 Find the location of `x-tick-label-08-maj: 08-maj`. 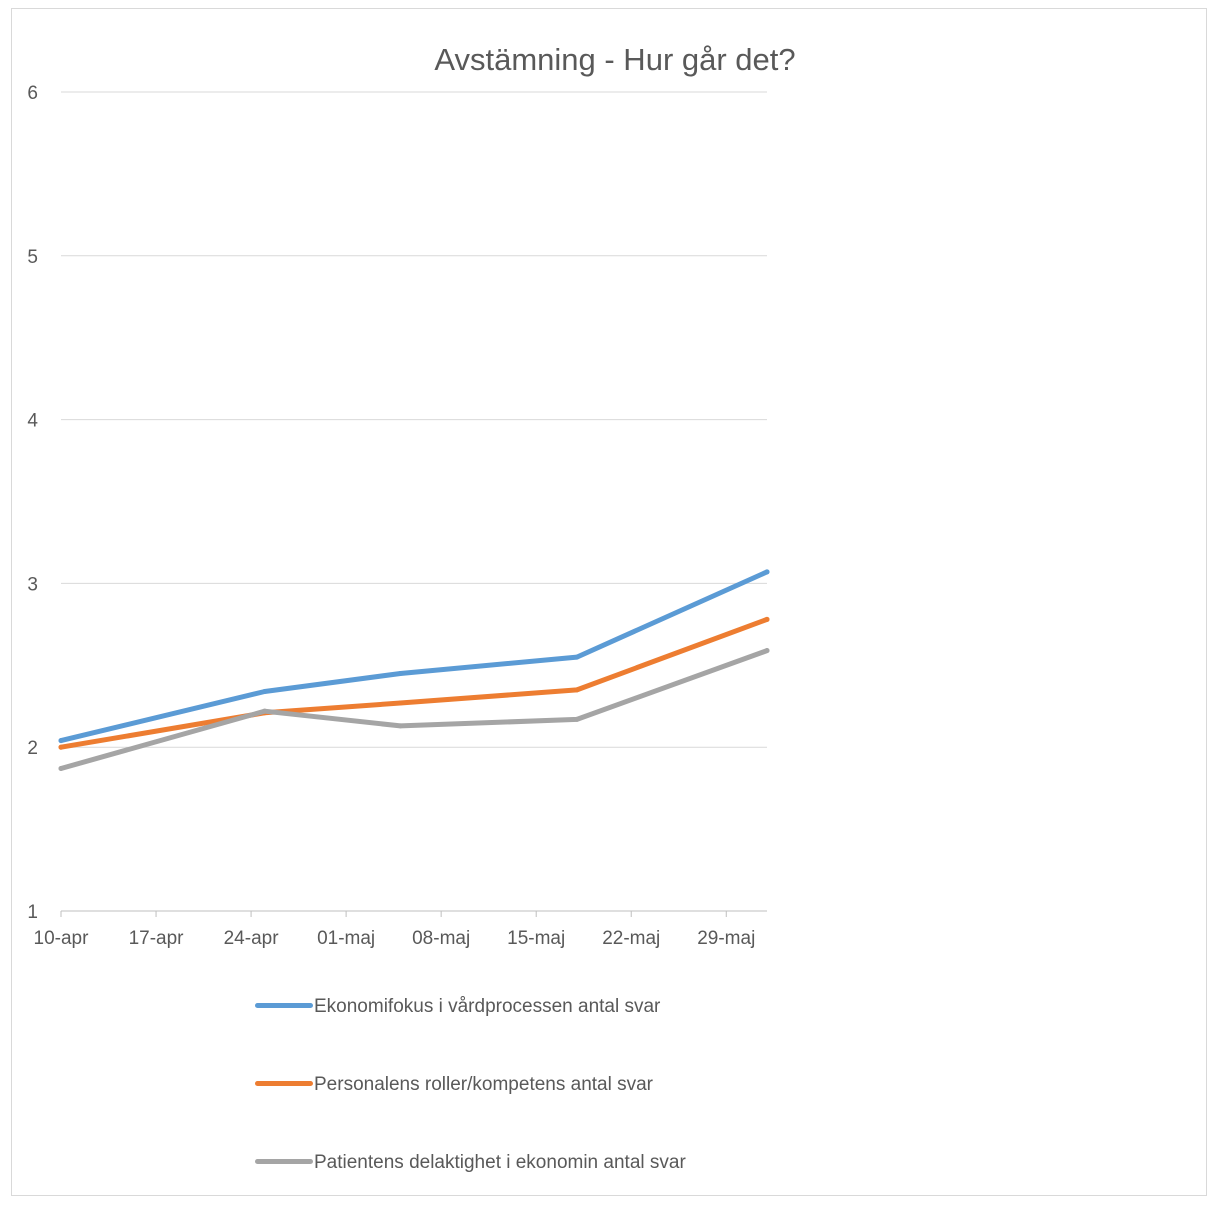

x-tick-label-08-maj: 08-maj is located at coordinates (441, 938).